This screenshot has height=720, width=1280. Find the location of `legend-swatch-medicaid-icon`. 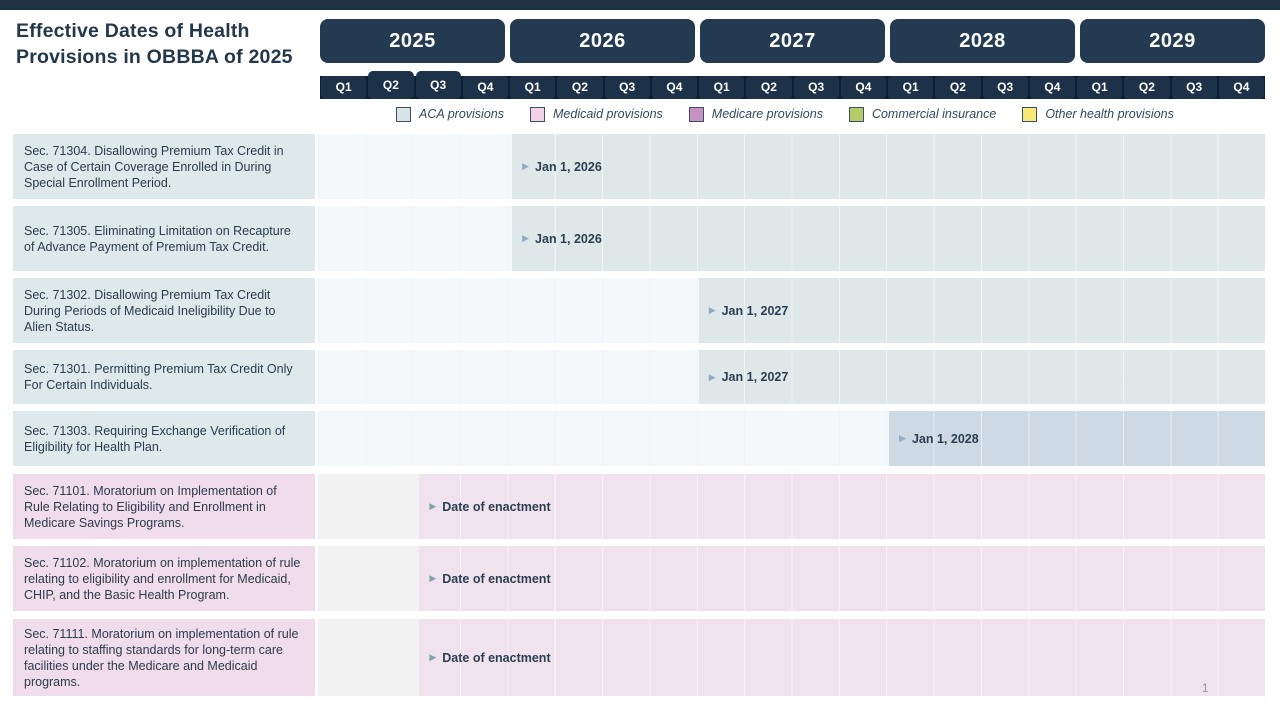

legend-swatch-medicaid-icon is located at coordinates (537, 114).